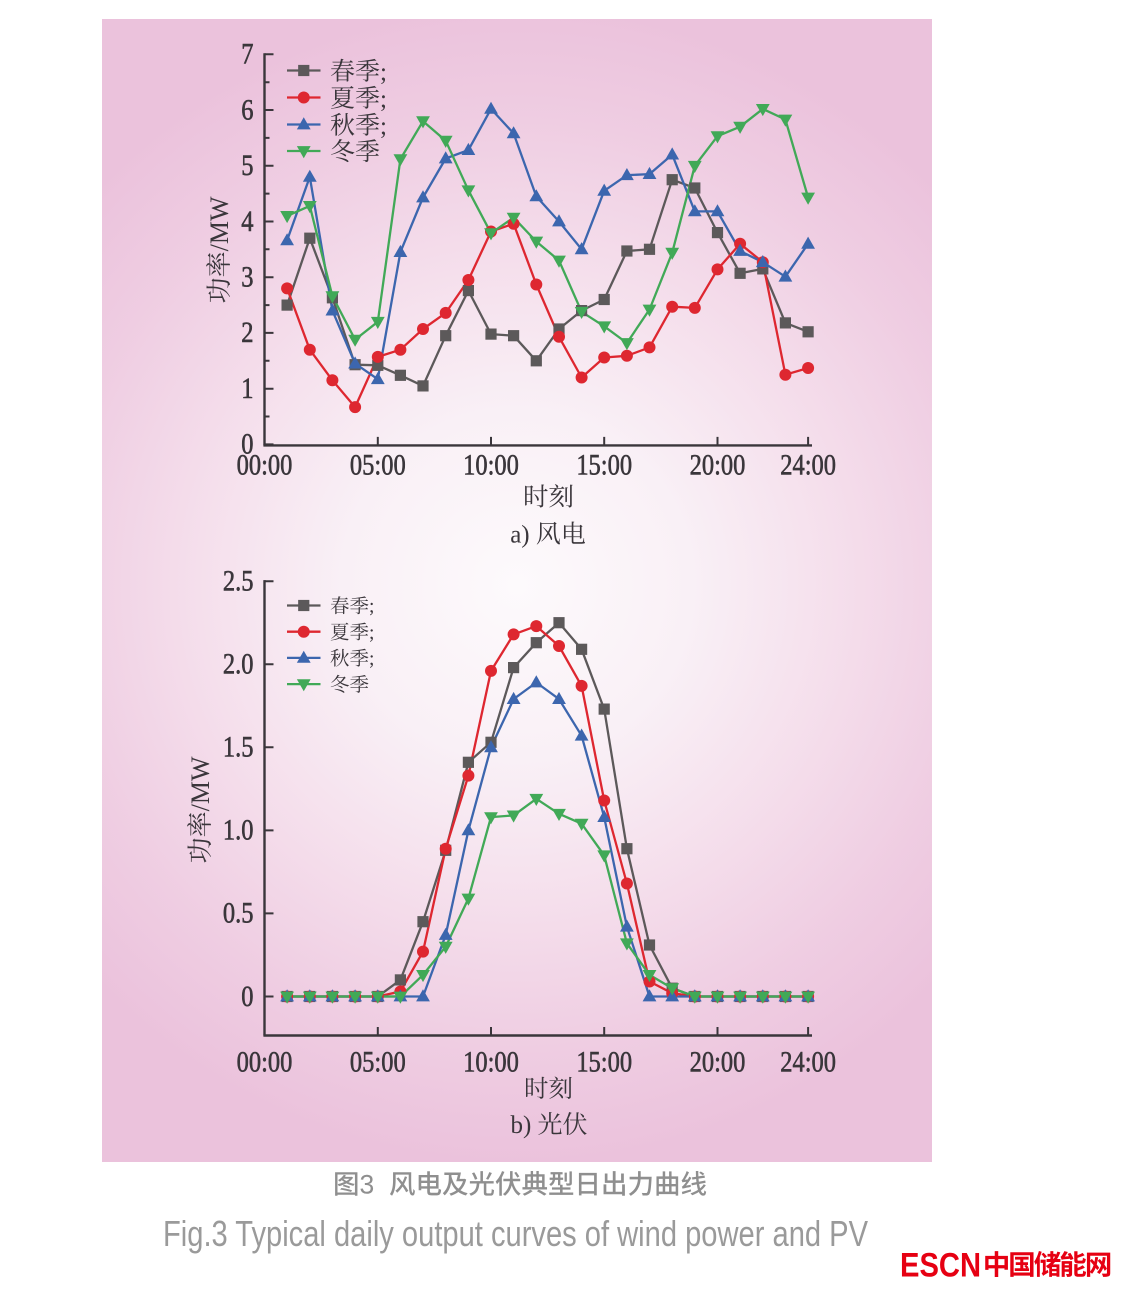 The image size is (1133, 1299). Describe the element at coordinates (247, 332) in the screenshot. I see `svg-text: 2` at that location.